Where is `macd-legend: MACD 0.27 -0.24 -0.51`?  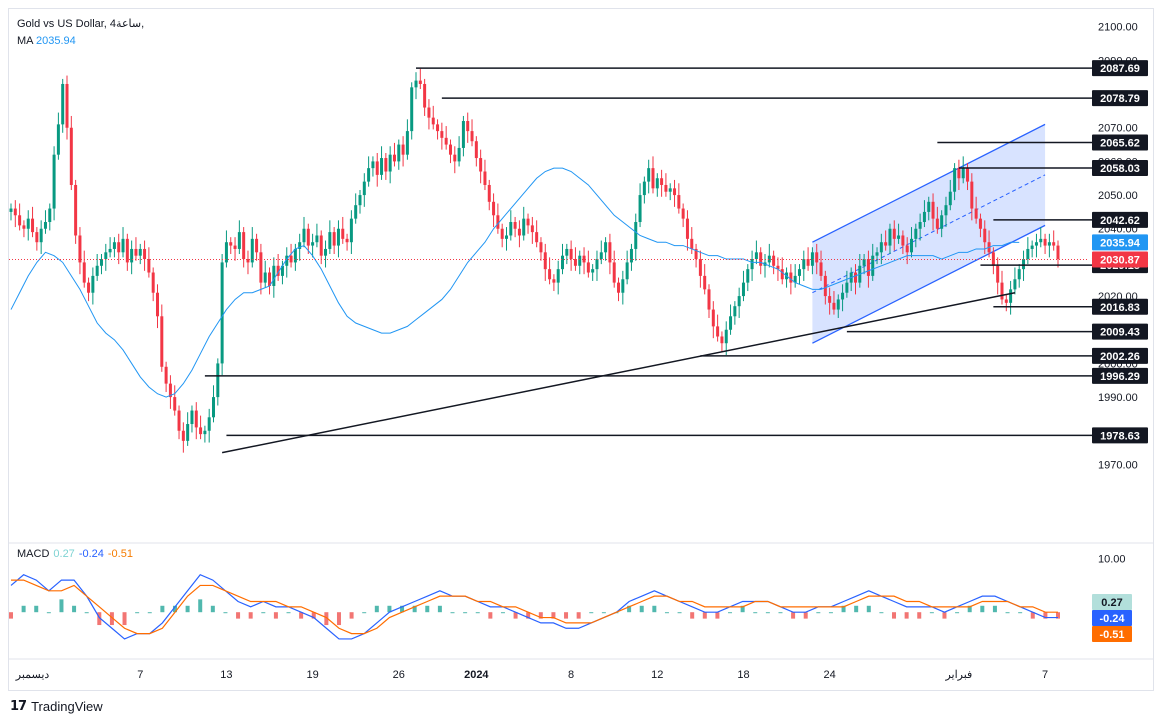
macd-legend: MACD 0.27 -0.24 -0.51 is located at coordinates (75, 554).